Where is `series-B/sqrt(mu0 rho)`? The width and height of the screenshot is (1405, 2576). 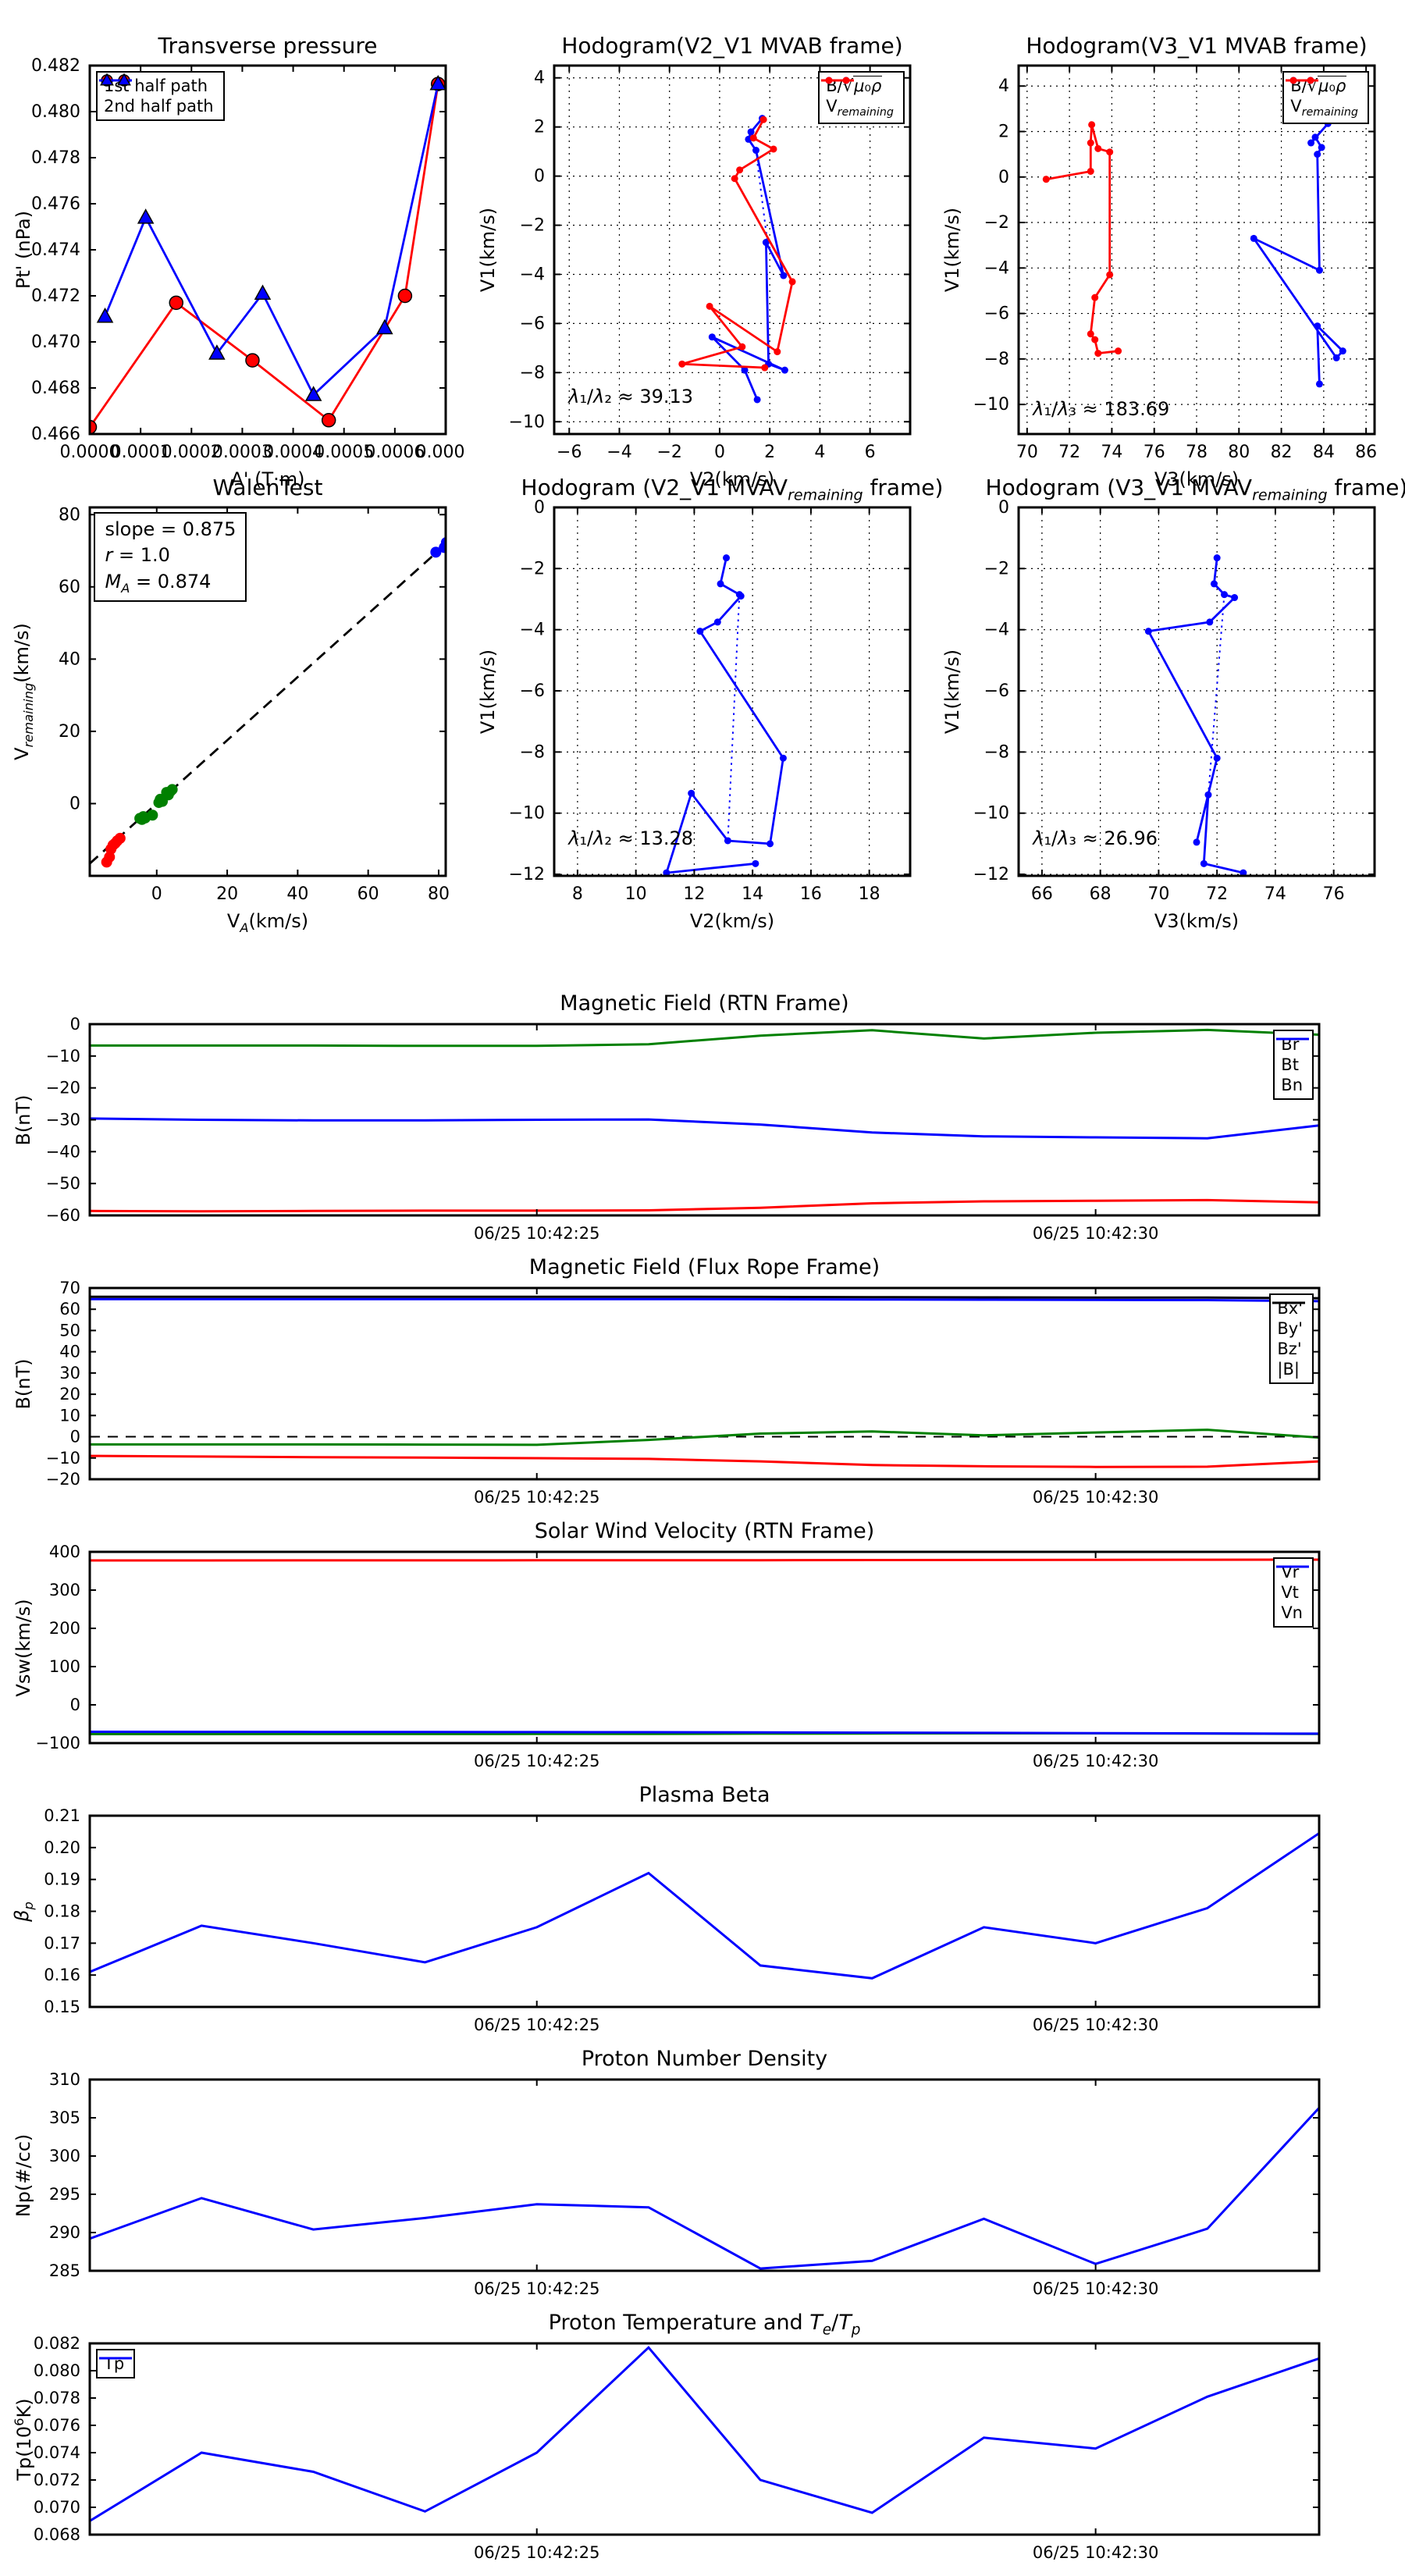 series-B/sqrt(mu0 rho) is located at coordinates (748, 258).